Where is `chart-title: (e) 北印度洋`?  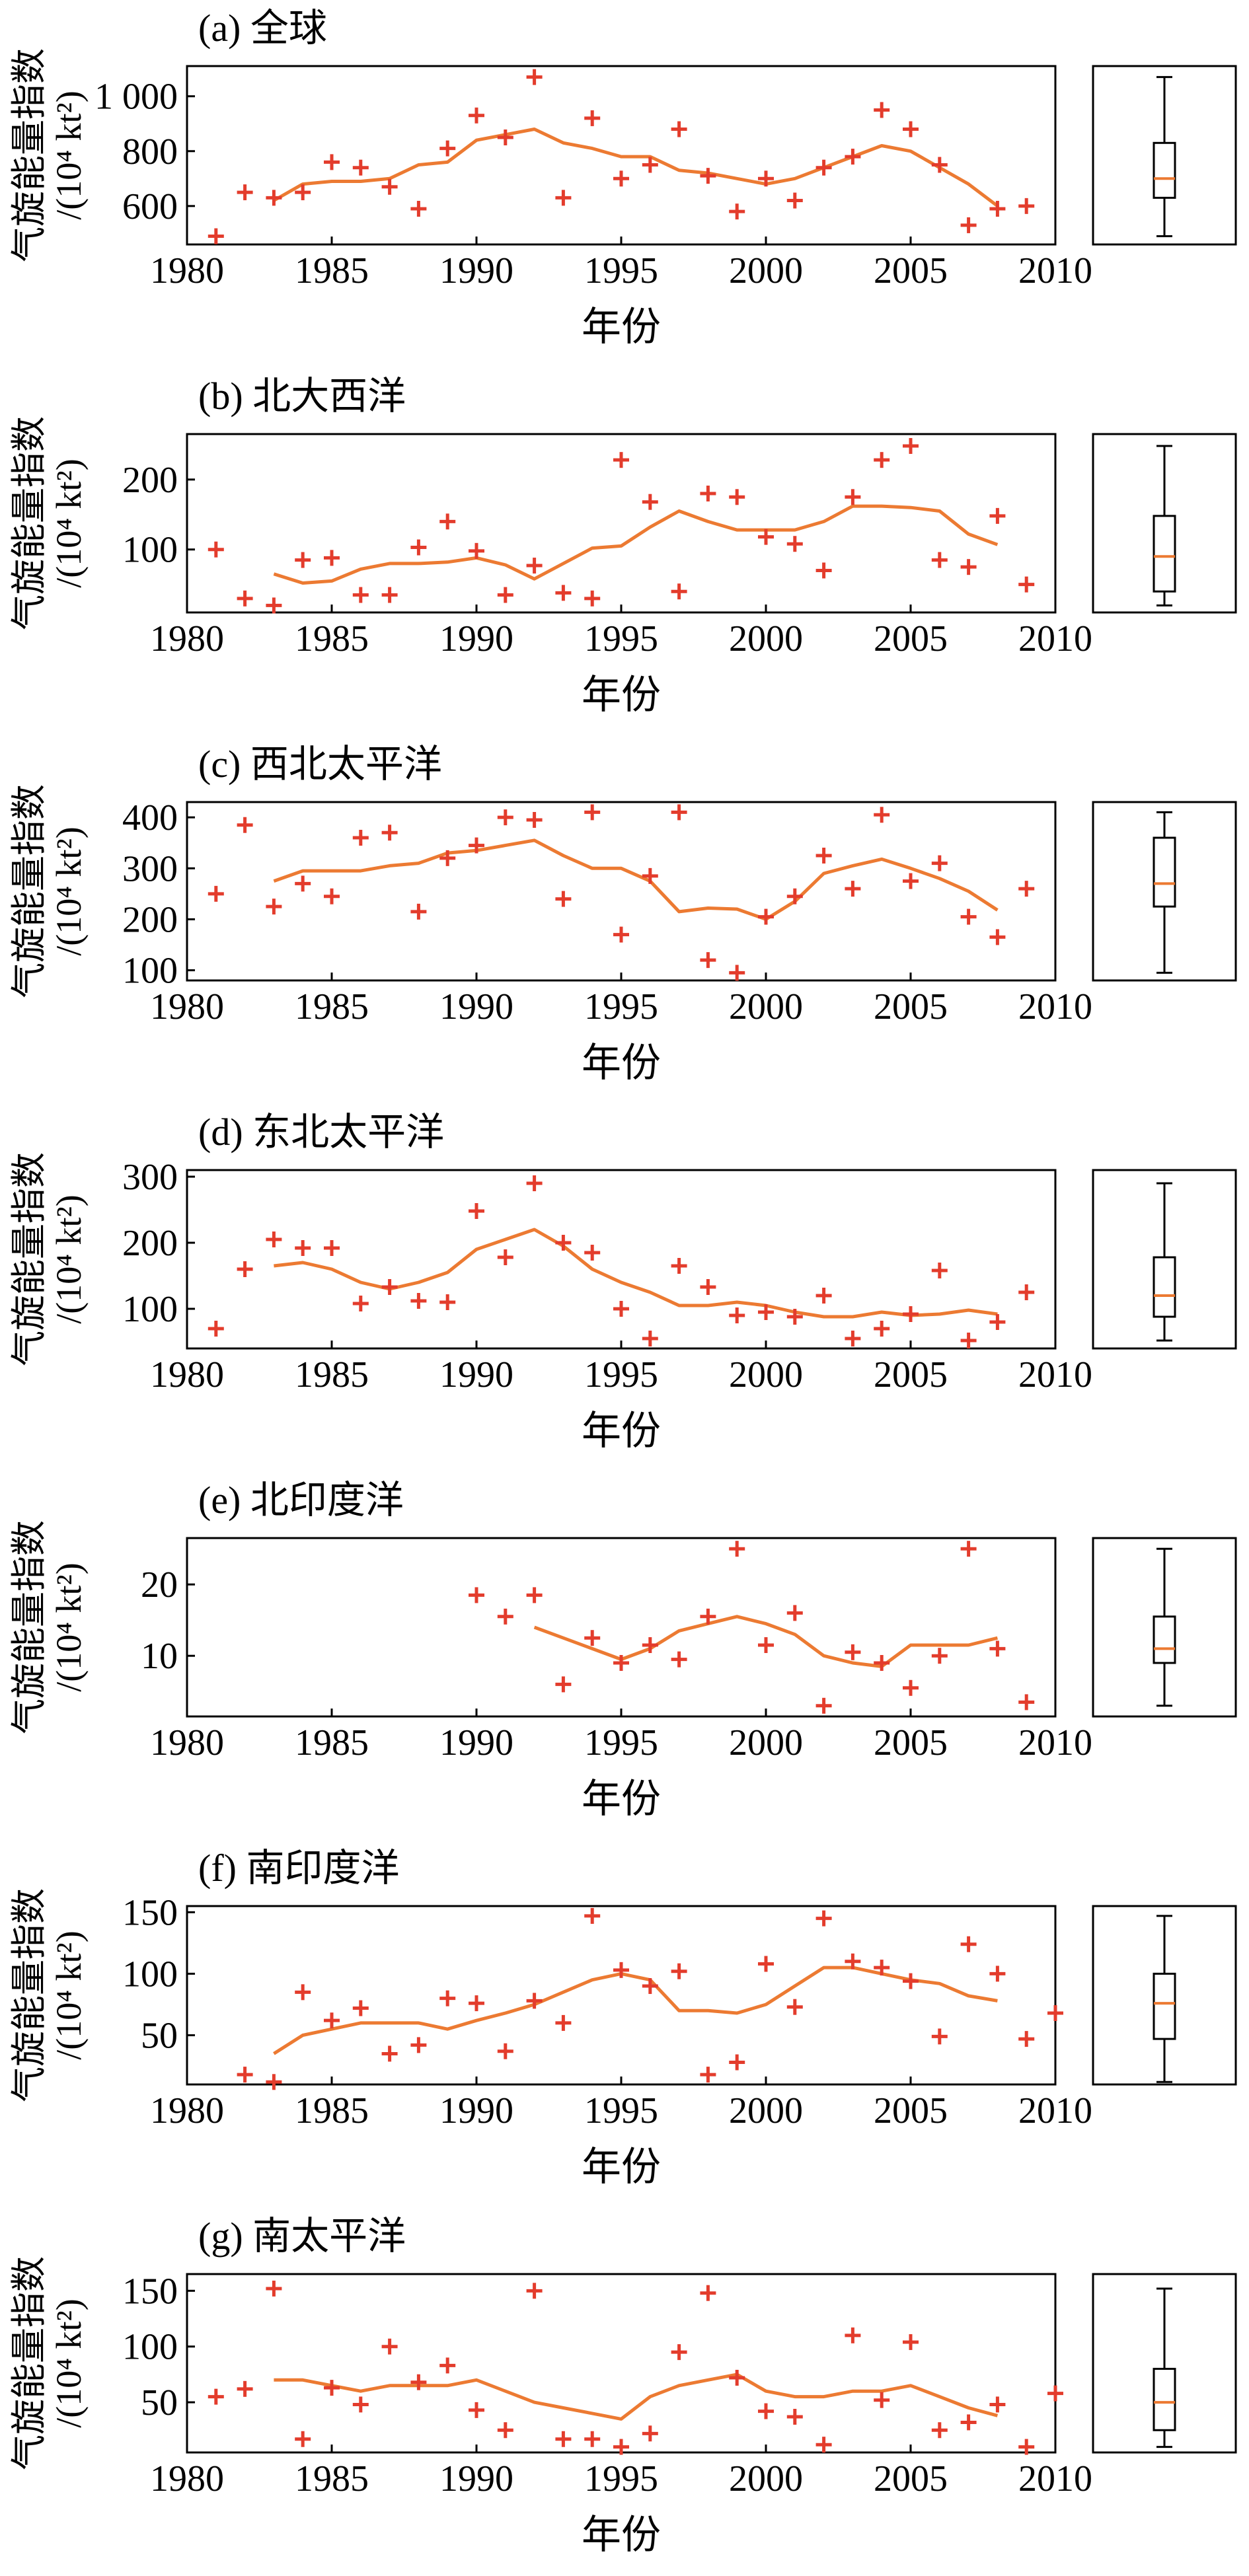
chart-title: (e) 北印度洋 is located at coordinates (301, 1500).